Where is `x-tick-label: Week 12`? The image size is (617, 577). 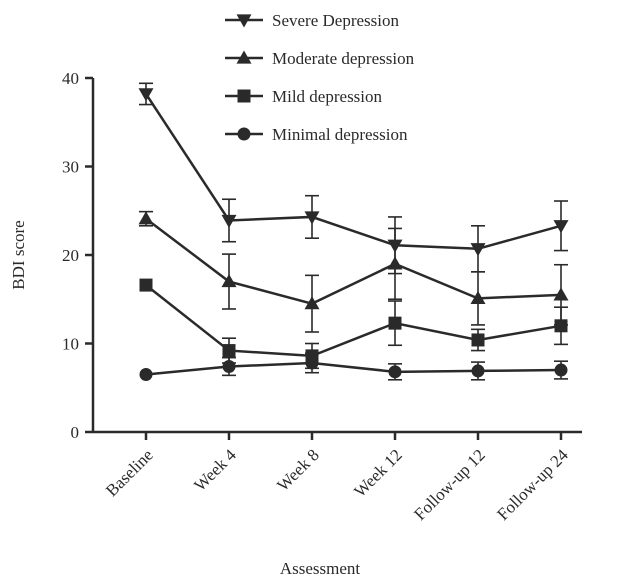 x-tick-label: Week 12 is located at coordinates (378, 473).